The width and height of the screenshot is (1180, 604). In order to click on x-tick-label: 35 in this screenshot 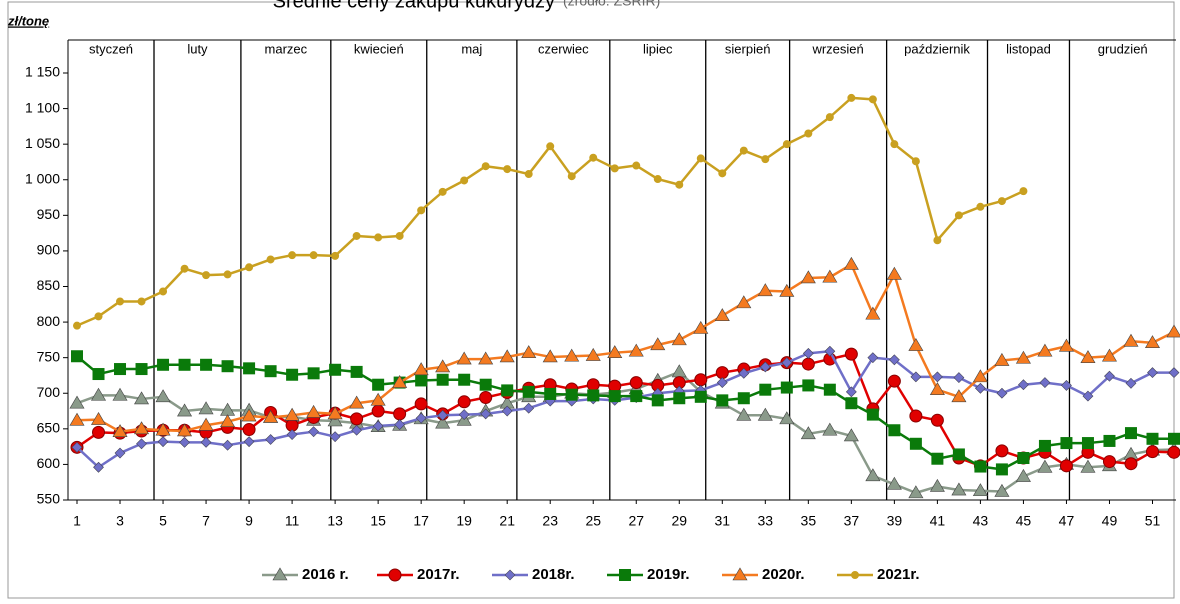, I will do `click(809, 521)`.